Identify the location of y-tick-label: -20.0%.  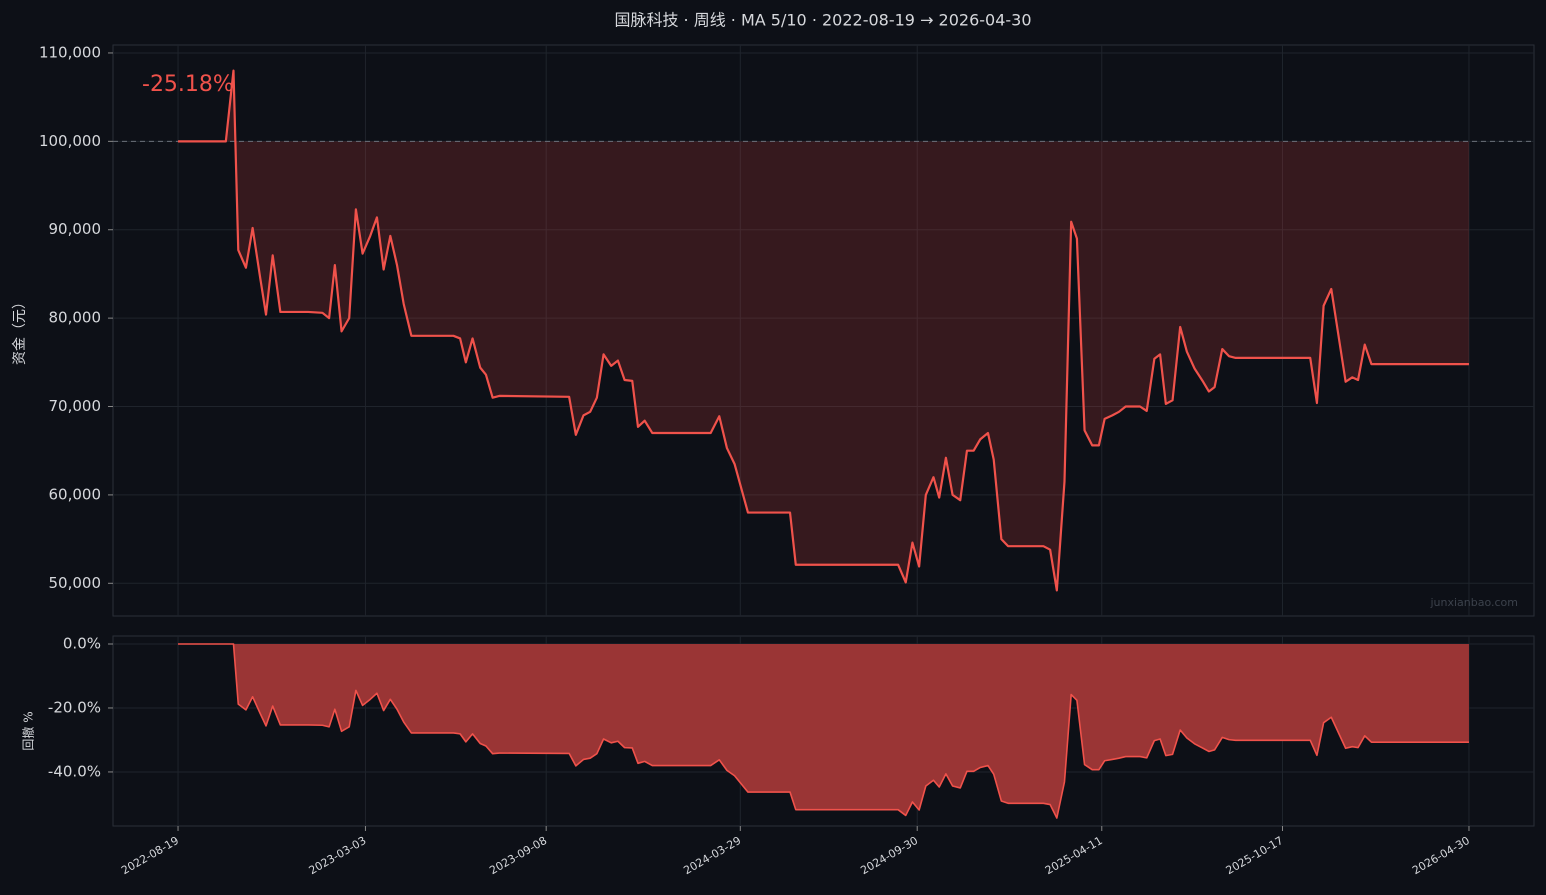
(74, 707).